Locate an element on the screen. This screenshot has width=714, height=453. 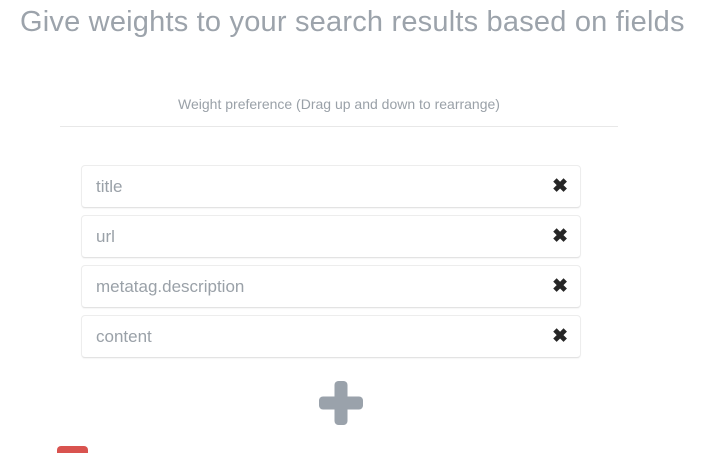
plus-icon is located at coordinates (341, 403).